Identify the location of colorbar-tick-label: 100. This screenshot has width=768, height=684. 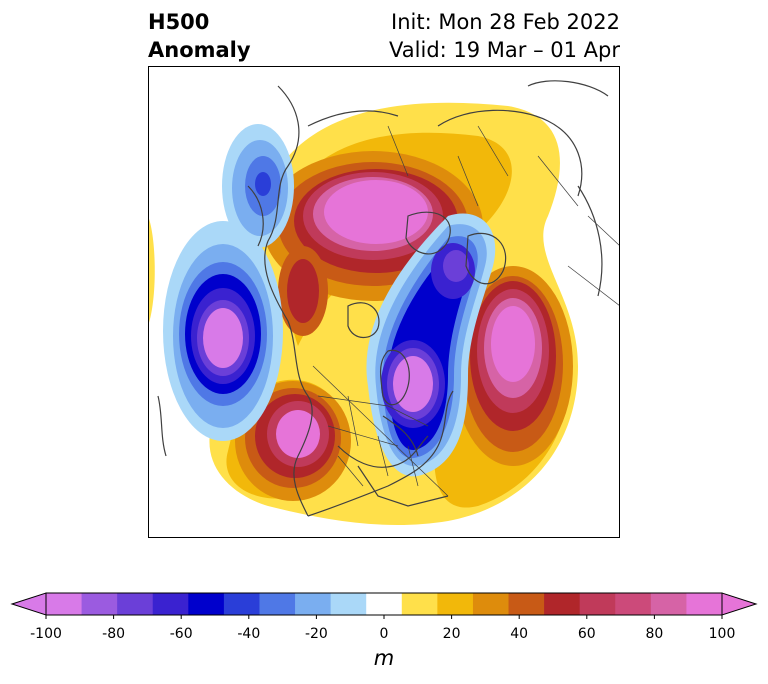
(722, 634).